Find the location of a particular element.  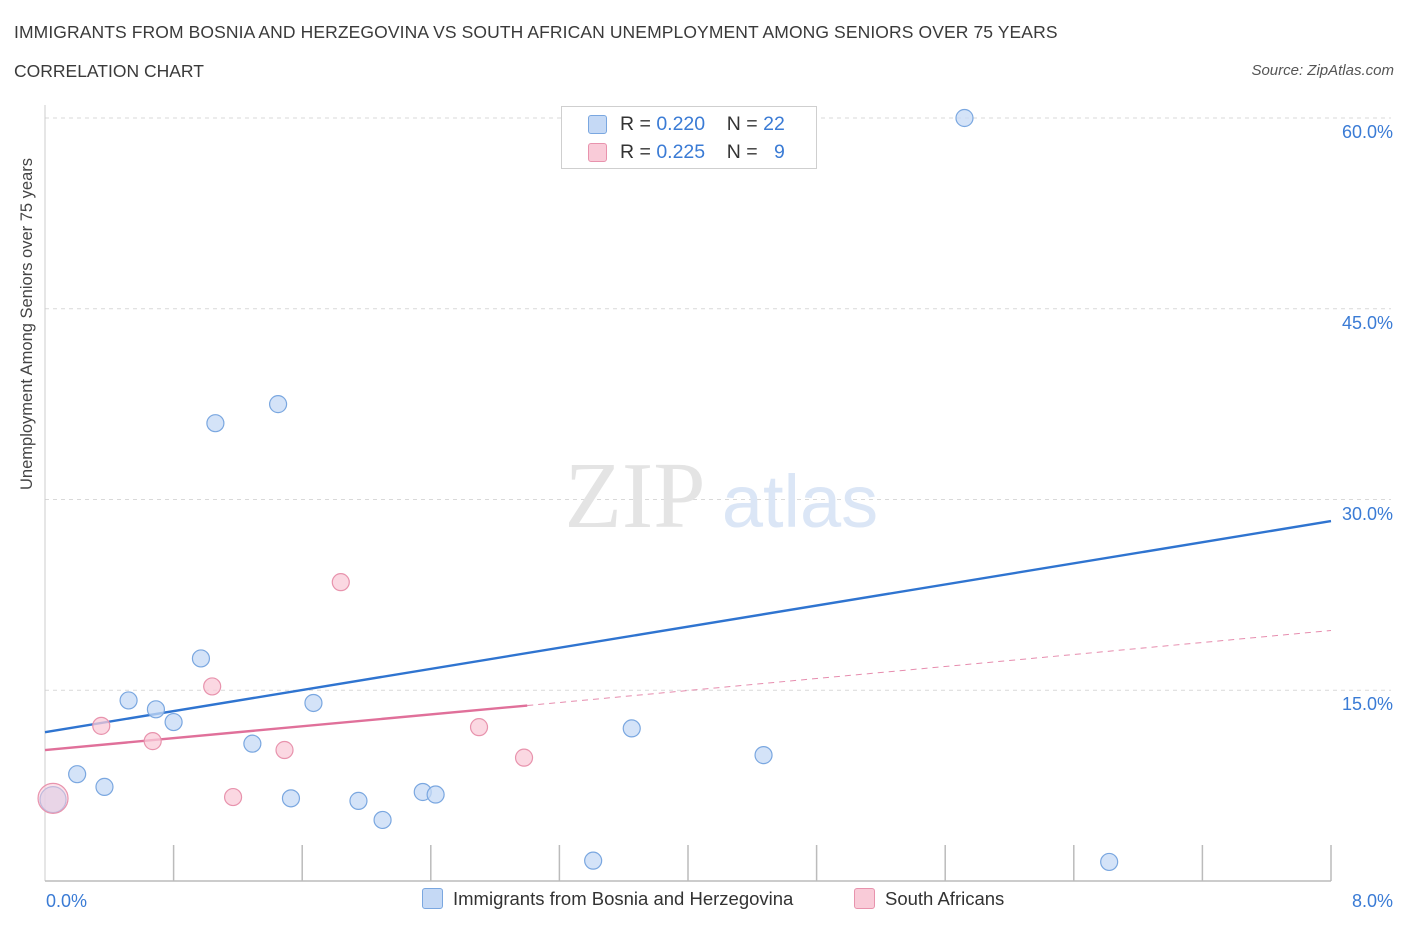

y-tick-label: 15.0% is located at coordinates (1367, 704).